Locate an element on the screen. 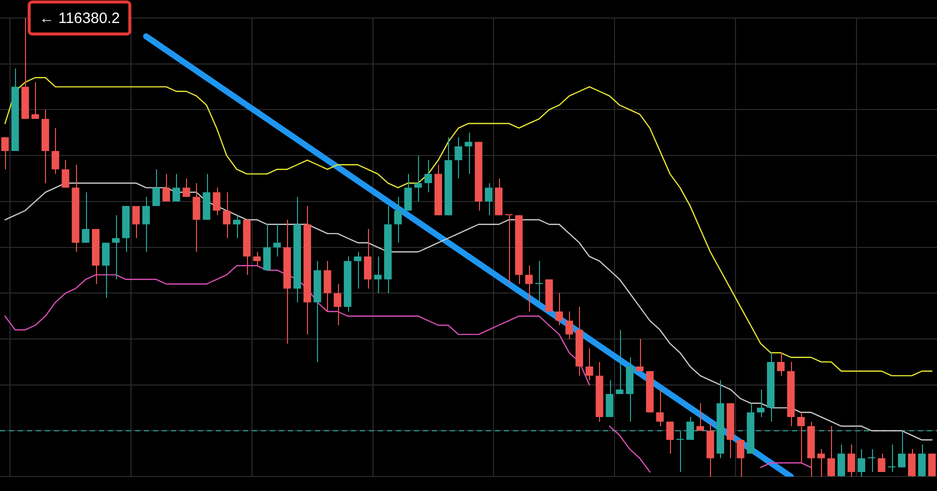 The height and width of the screenshot is (491, 937). annotation: ← 116380.2 is located at coordinates (79, 19).